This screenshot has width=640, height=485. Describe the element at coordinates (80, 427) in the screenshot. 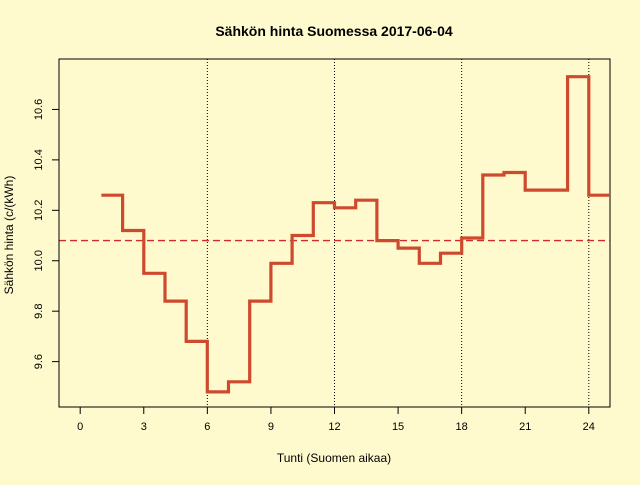

I see `x-tick-label: 0` at that location.